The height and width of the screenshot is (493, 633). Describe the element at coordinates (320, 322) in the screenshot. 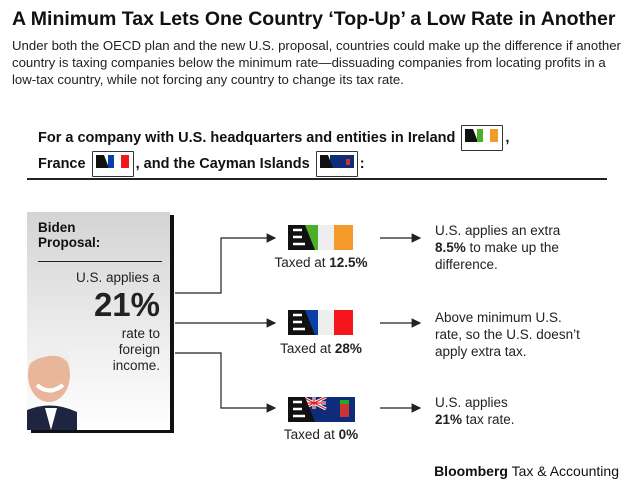

I see `france-flag-icon` at that location.